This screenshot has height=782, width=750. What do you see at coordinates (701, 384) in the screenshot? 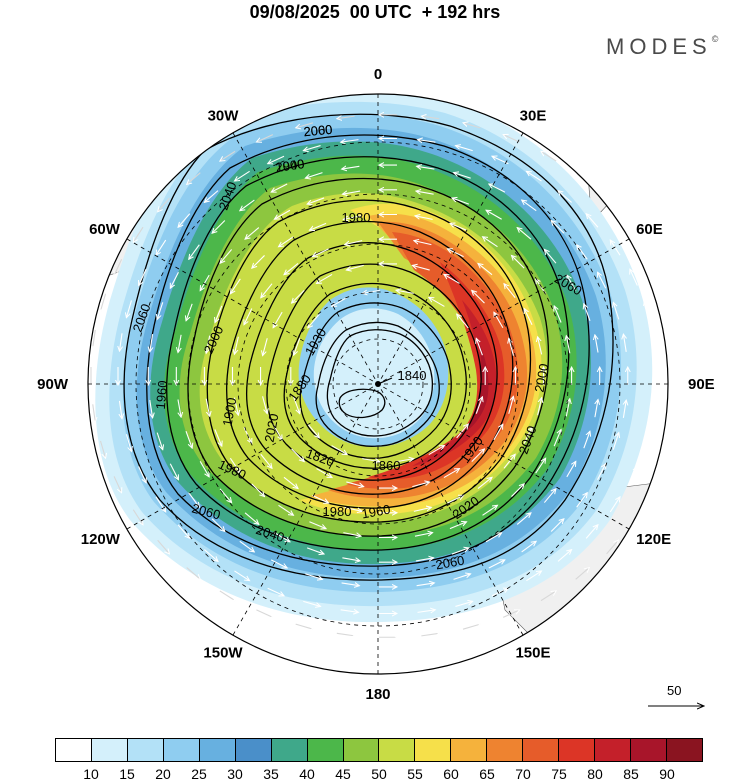
I see `longitude-label: 90E` at bounding box center [701, 384].